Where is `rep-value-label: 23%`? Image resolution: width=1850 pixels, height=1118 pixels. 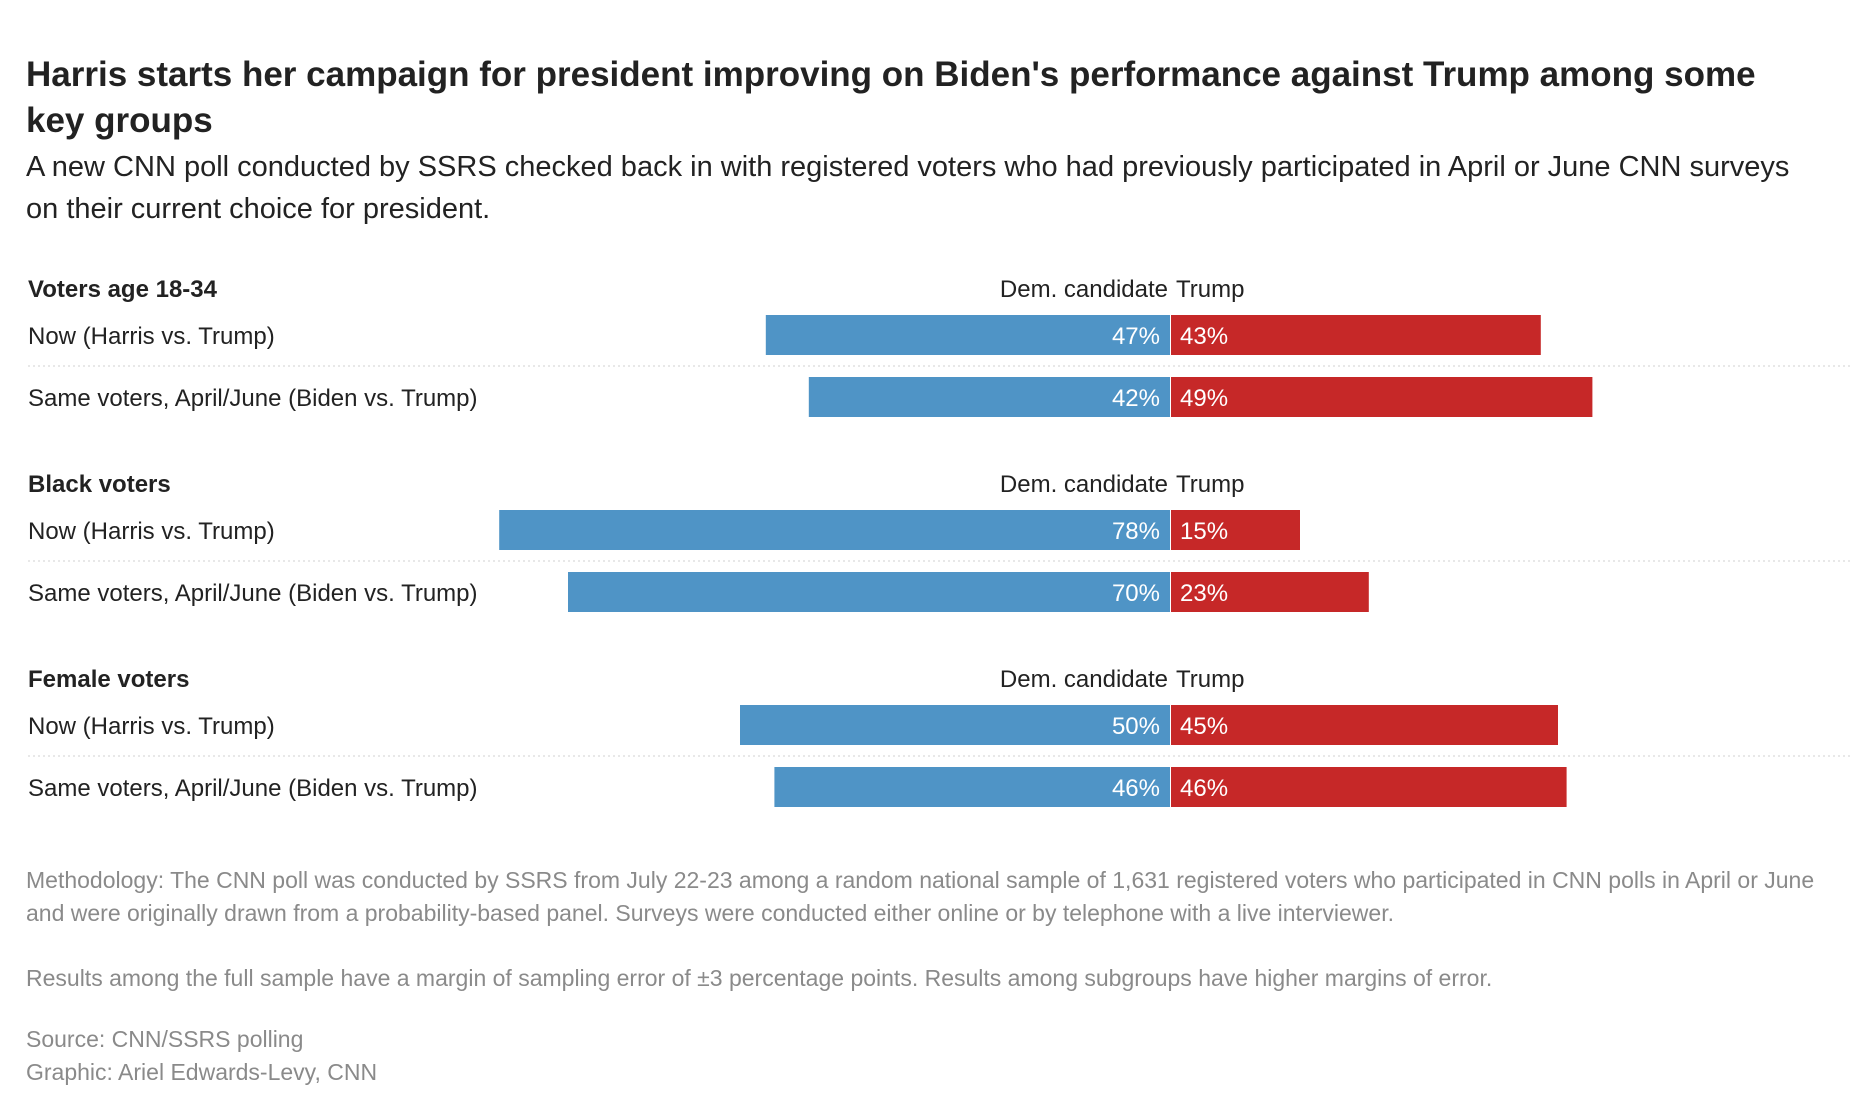 rep-value-label: 23% is located at coordinates (1204, 593).